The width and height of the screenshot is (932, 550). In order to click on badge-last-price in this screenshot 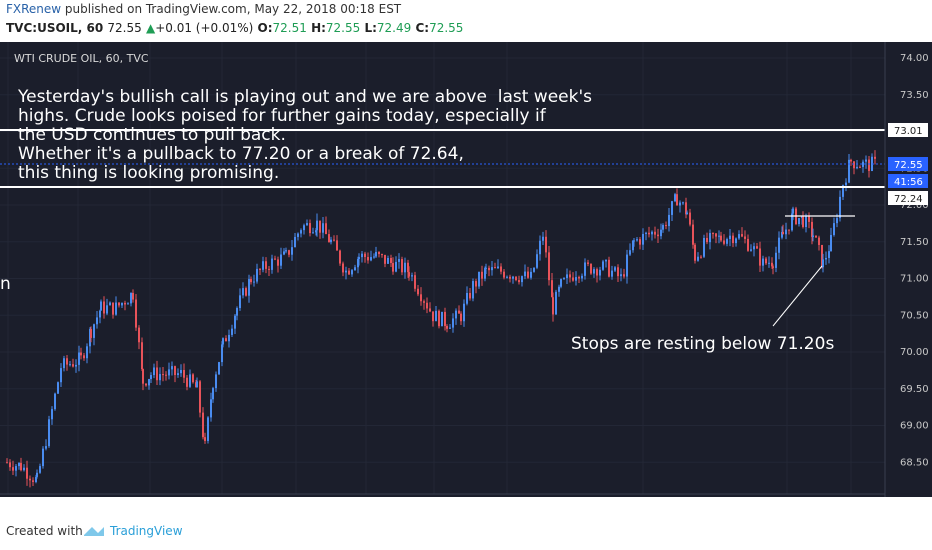, I will do `click(908, 164)`.